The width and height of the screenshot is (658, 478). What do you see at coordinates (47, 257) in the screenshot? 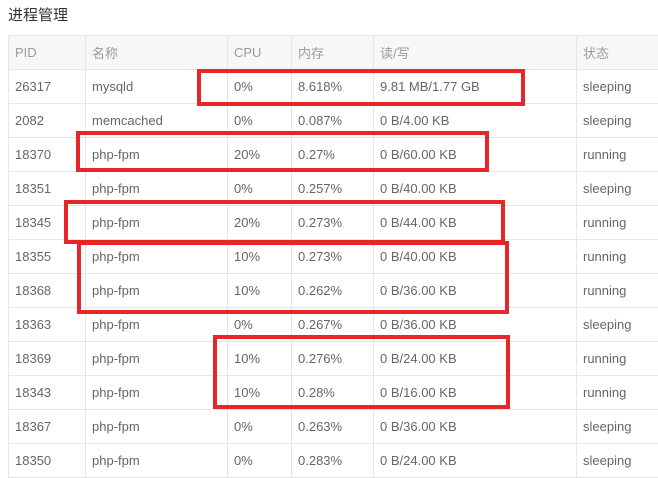
I see `cell-pid: 18355` at bounding box center [47, 257].